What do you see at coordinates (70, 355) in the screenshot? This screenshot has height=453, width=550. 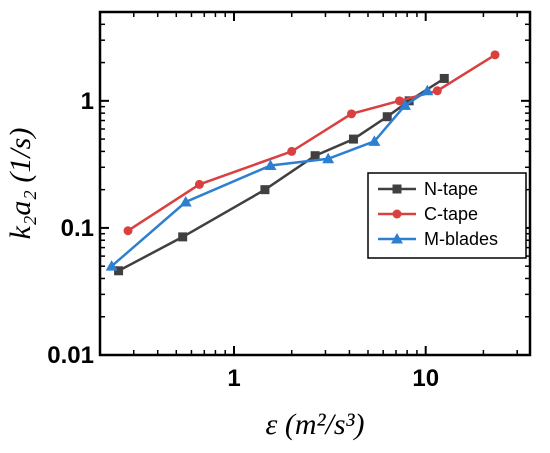 I see `y-tick-label: 0.01` at bounding box center [70, 355].